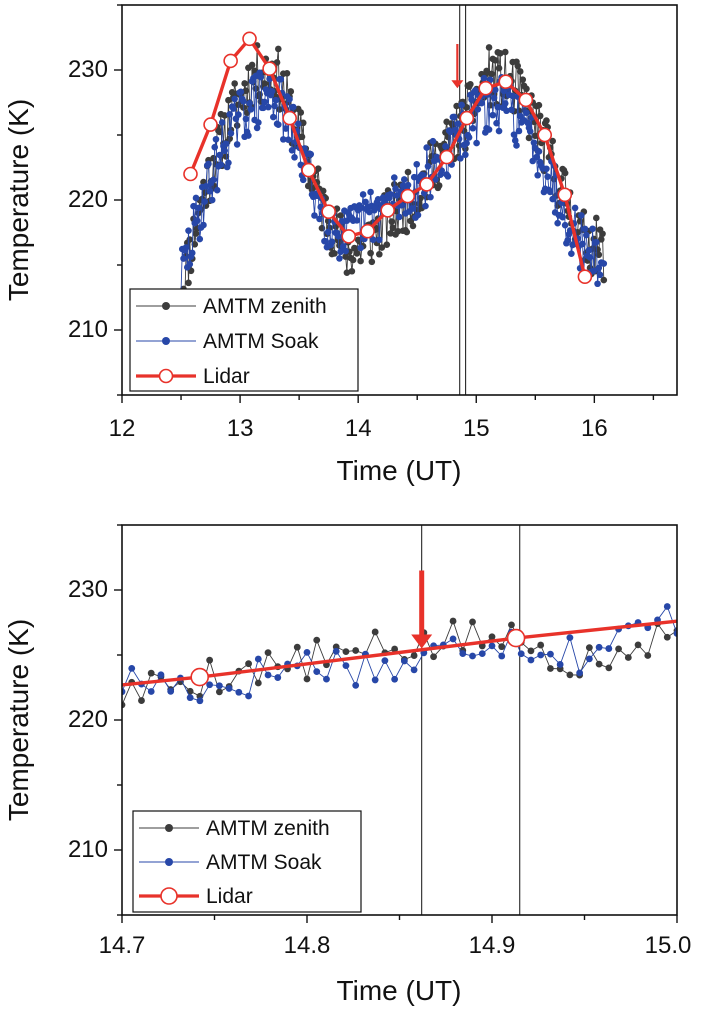  What do you see at coordinates (88, 199) in the screenshot?
I see `top-ytick-label-2: 220` at bounding box center [88, 199].